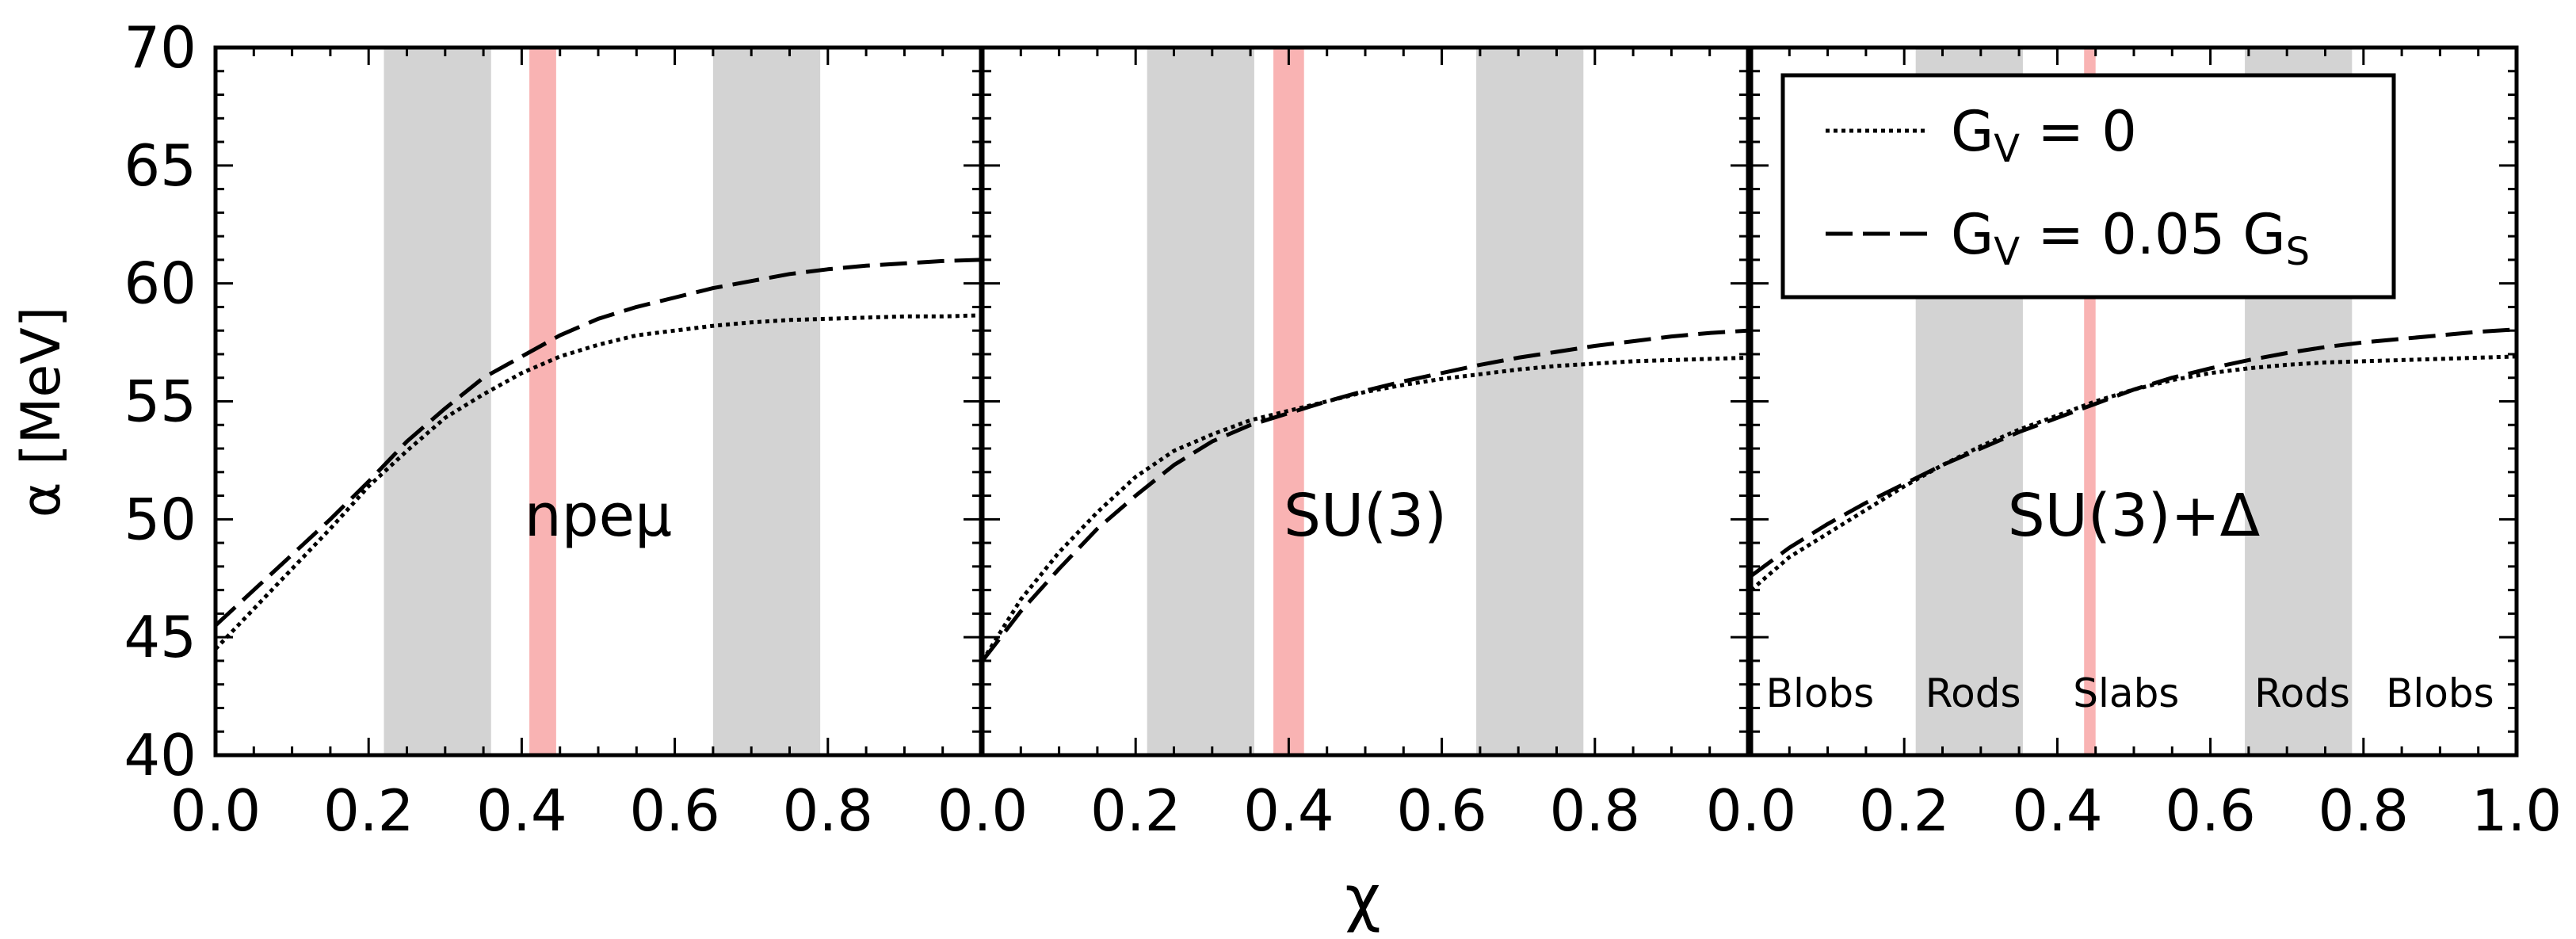 The height and width of the screenshot is (939, 2576). I want to click on ytick-label-60: 60, so click(160, 284).